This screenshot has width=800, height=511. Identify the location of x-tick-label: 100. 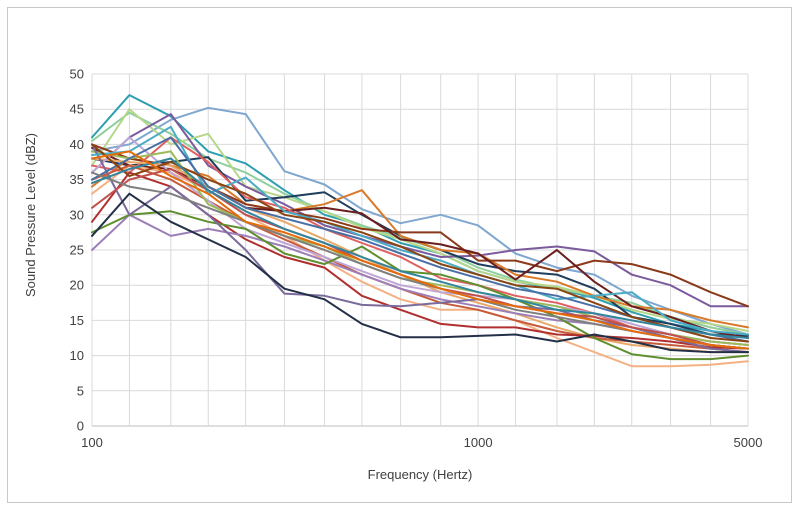
(92, 442).